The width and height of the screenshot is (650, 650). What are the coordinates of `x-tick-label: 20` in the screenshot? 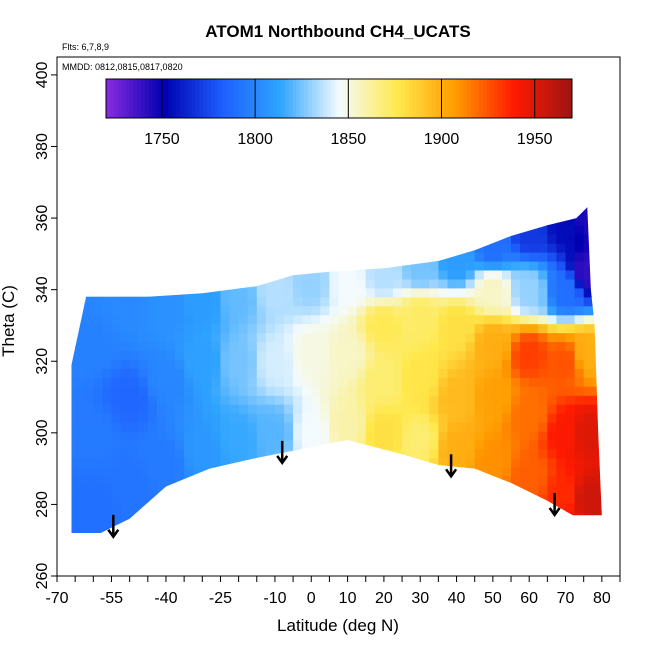 It's located at (384, 598).